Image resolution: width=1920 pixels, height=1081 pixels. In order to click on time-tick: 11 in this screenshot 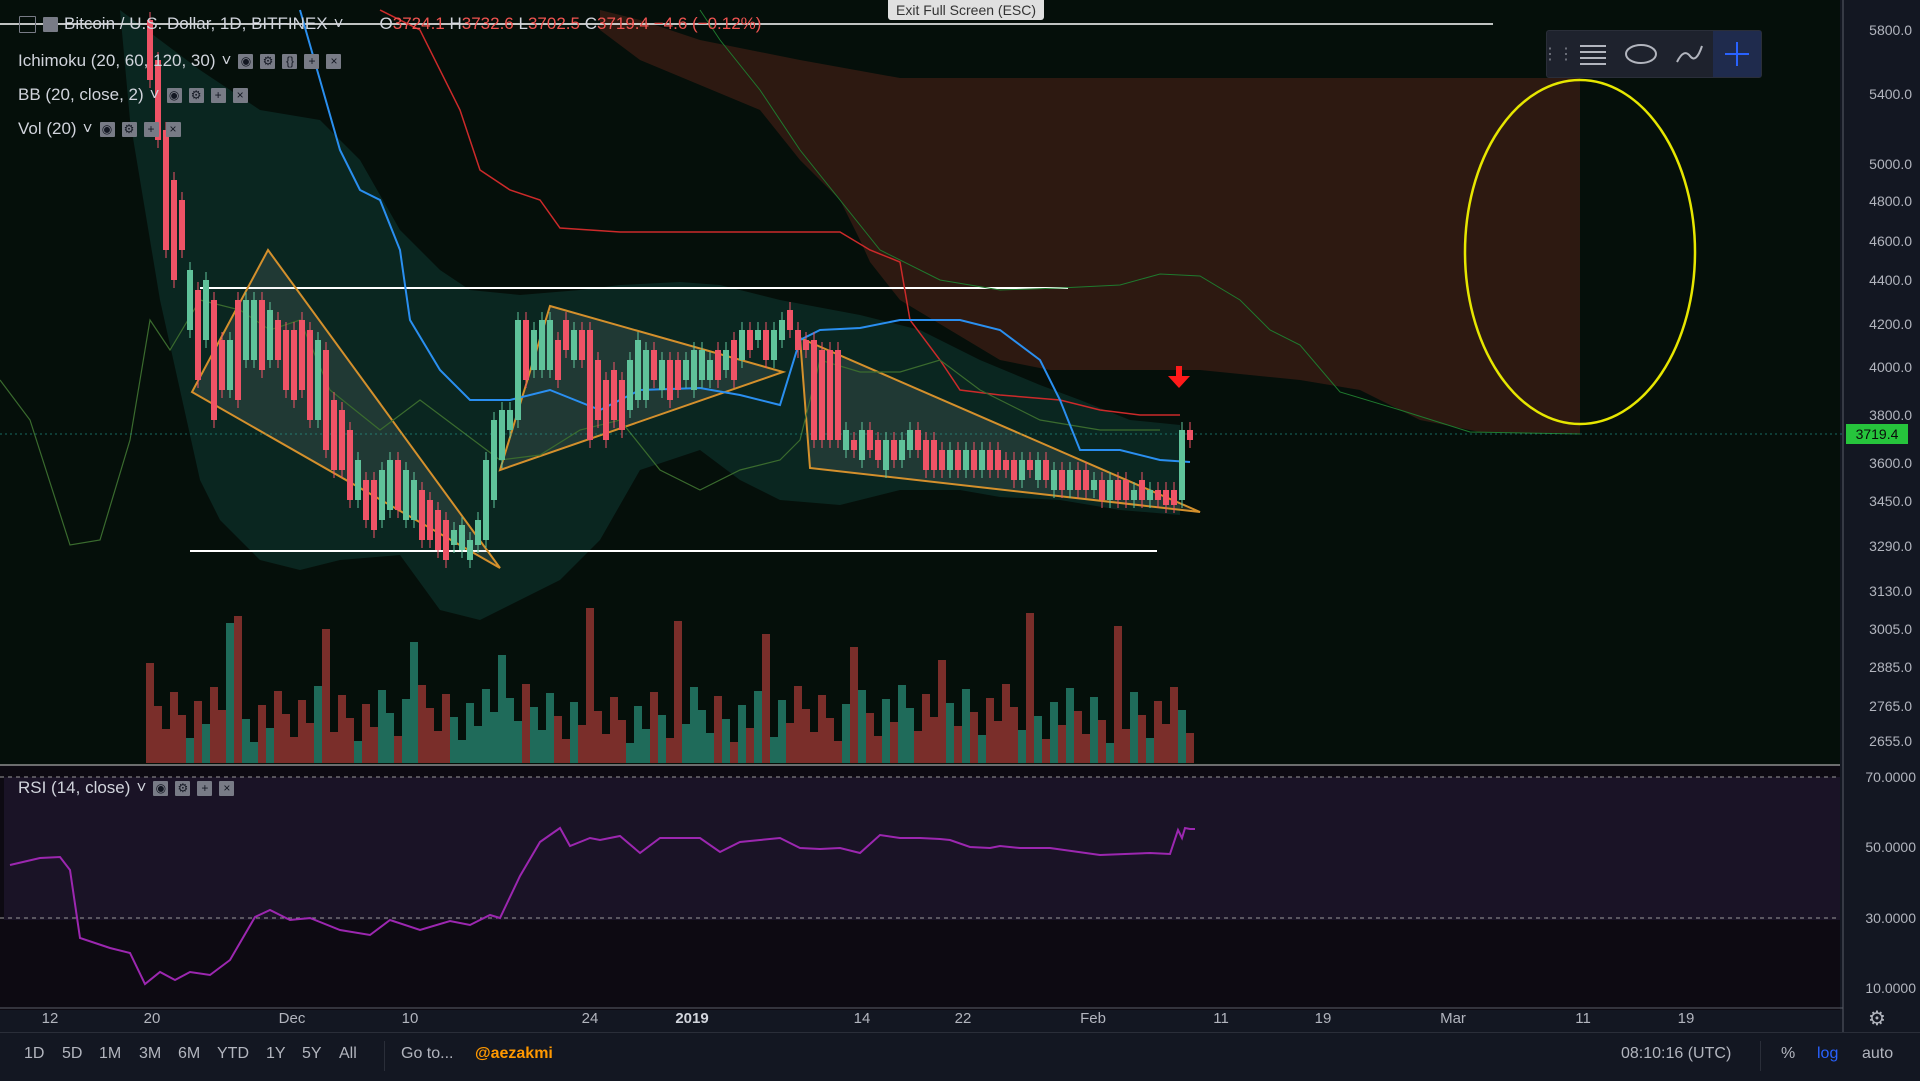, I will do `click(1583, 1018)`.